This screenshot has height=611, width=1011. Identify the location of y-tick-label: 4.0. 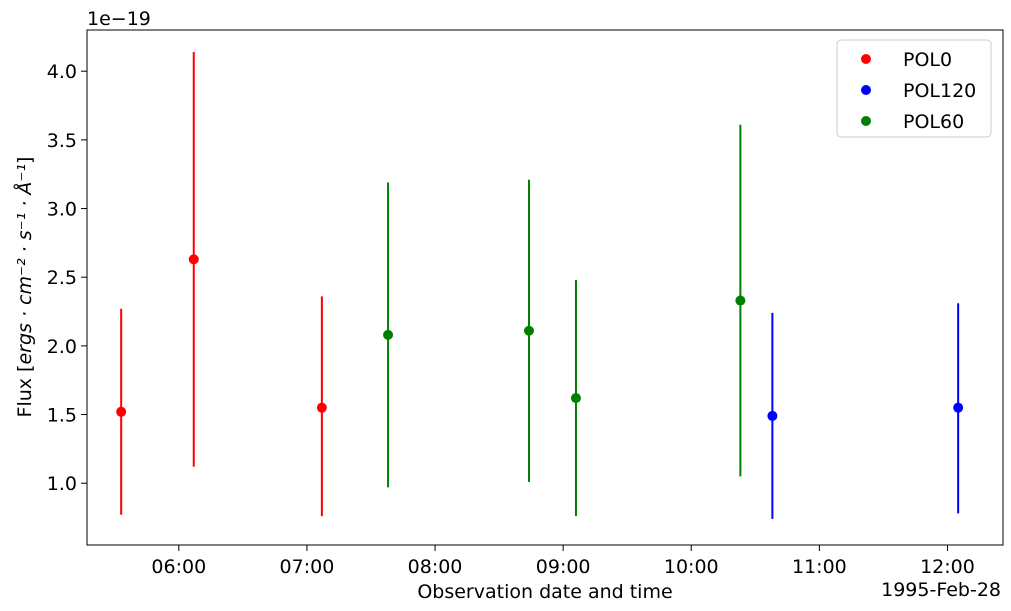
(62, 72).